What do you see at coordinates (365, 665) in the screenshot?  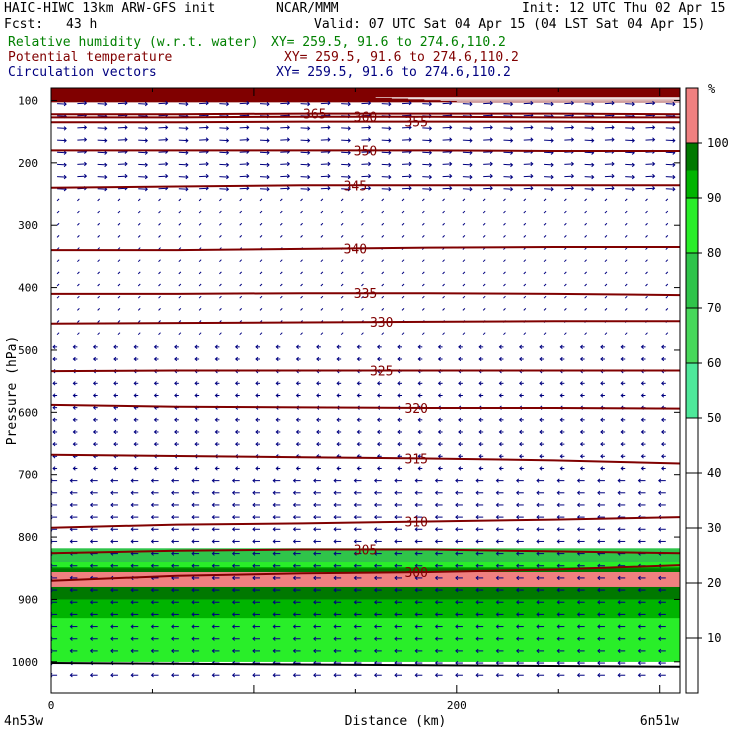 I see `terrain-line` at bounding box center [365, 665].